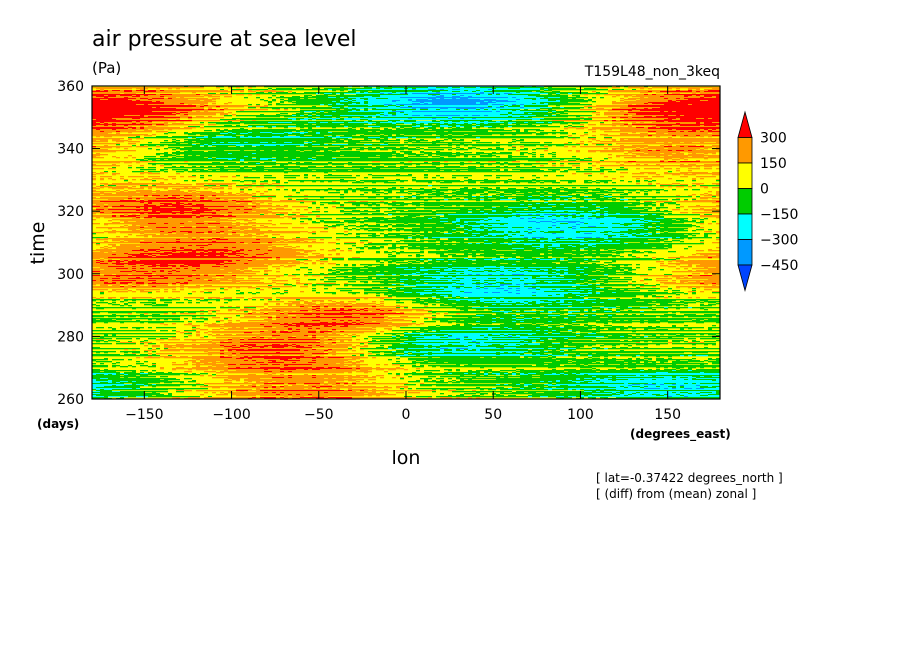 This screenshot has height=654, width=904. I want to click on chart-title: air pressure at sea level, so click(224, 39).